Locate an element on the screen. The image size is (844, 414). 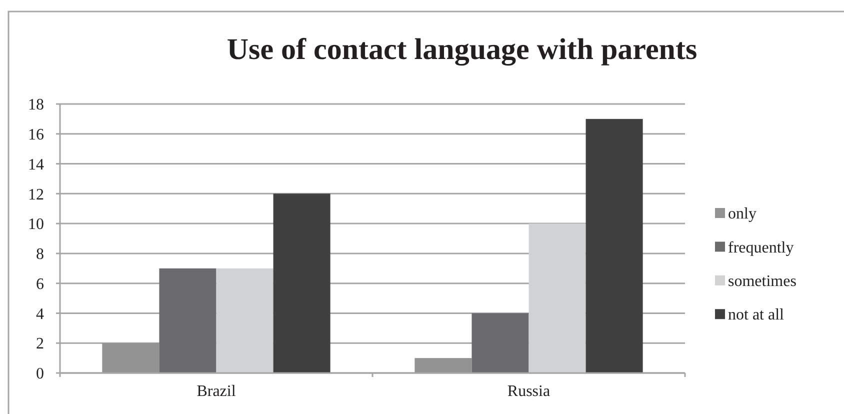
y-tick-label: 0 is located at coordinates (40, 374).